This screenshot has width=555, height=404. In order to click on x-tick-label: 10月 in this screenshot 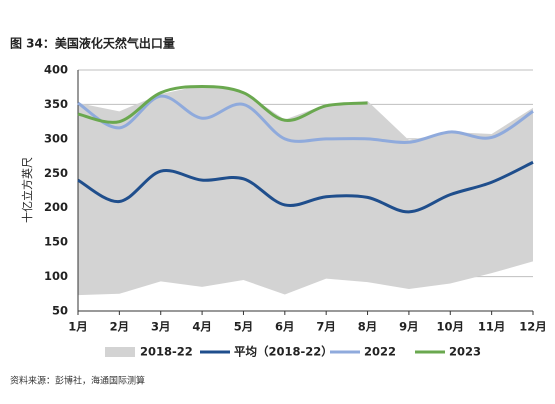, I will do `click(451, 327)`.